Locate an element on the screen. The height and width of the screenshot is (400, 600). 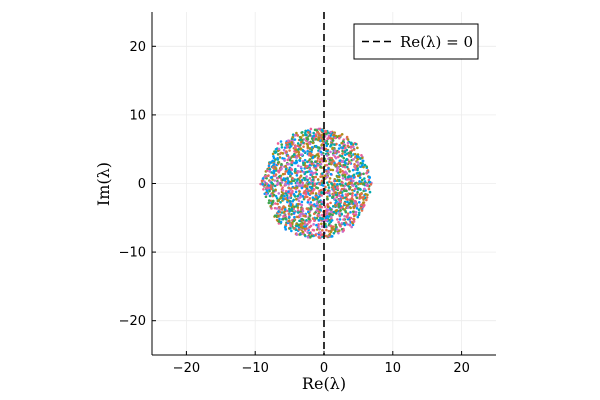
scatter-points is located at coordinates (316, 183).